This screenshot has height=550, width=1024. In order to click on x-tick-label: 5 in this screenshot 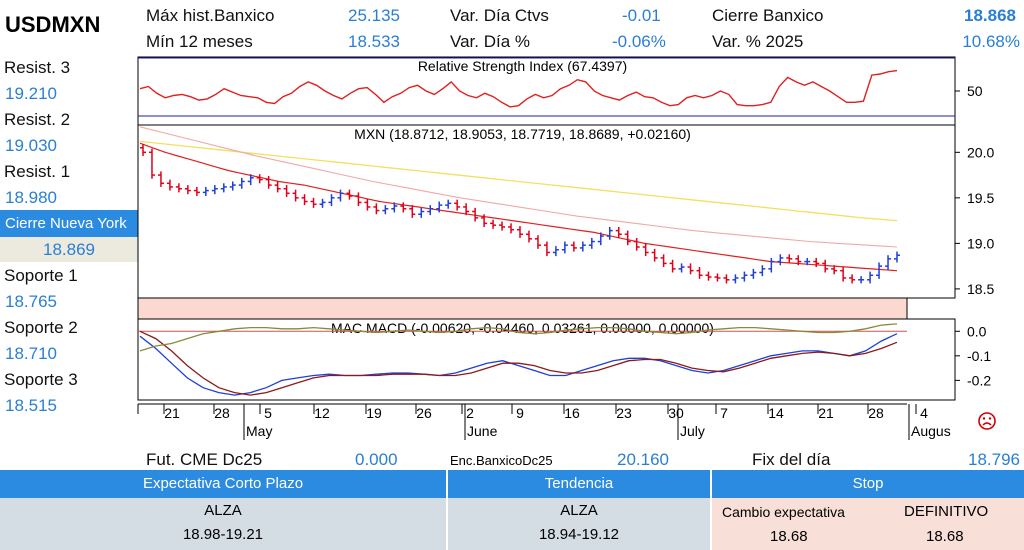, I will do `click(268, 413)`.